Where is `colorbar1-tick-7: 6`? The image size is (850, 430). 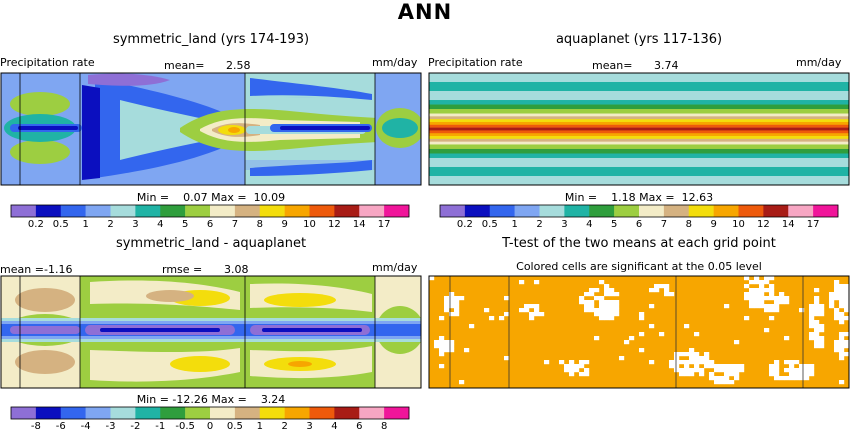
colorbar1-tick-7: 6 is located at coordinates (210, 224).